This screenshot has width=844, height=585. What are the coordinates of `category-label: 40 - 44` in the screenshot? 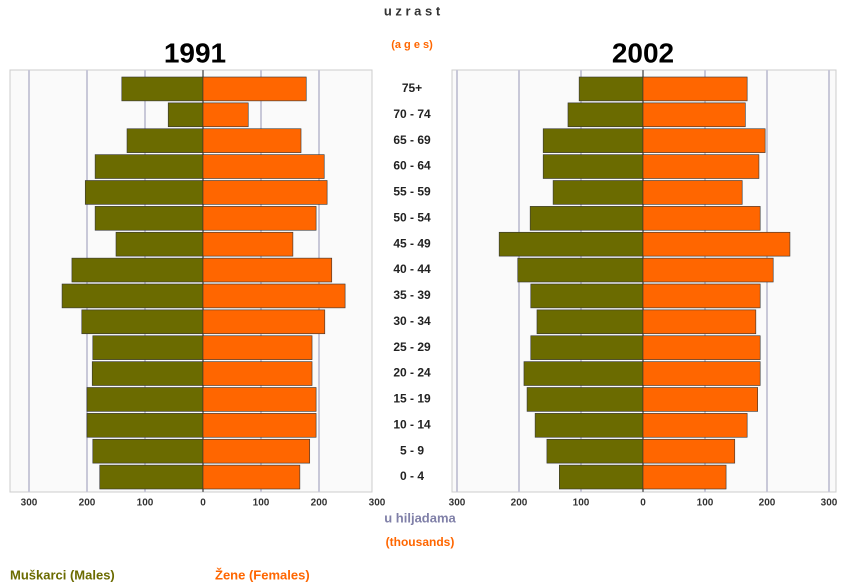 It's located at (412, 269).